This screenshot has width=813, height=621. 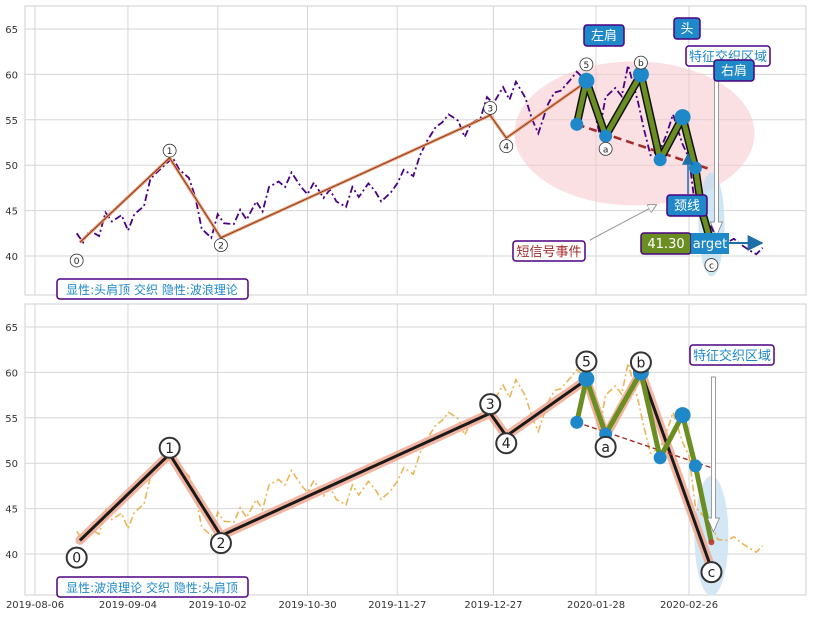 I want to click on bottom-wave-label: 3, so click(x=490, y=405).